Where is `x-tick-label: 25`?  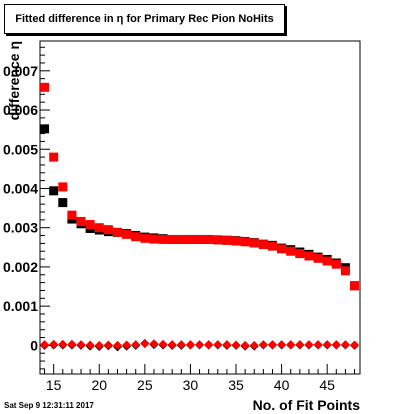
x-tick-label: 25 is located at coordinates (145, 385).